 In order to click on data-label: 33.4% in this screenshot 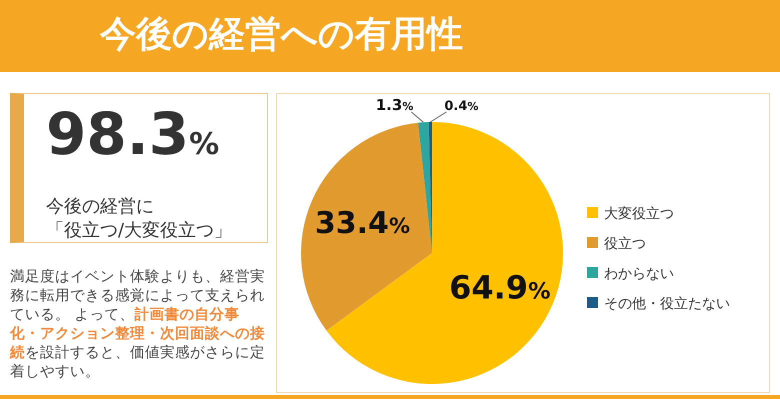, I will do `click(362, 223)`.